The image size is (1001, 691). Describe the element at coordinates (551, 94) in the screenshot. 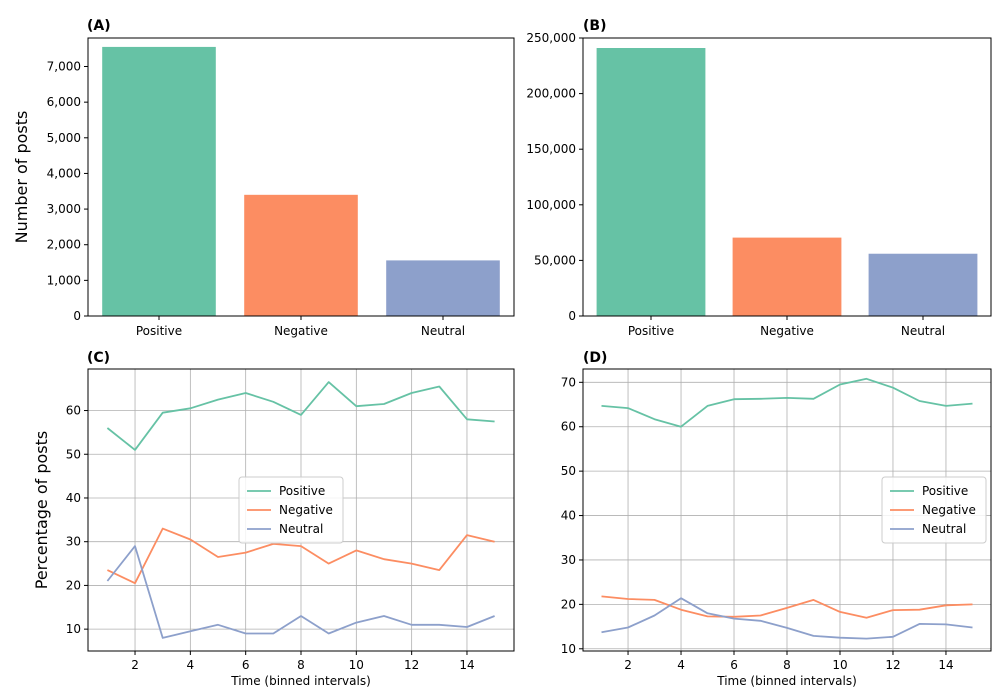

I see `y-tick-label: 200,000` at that location.